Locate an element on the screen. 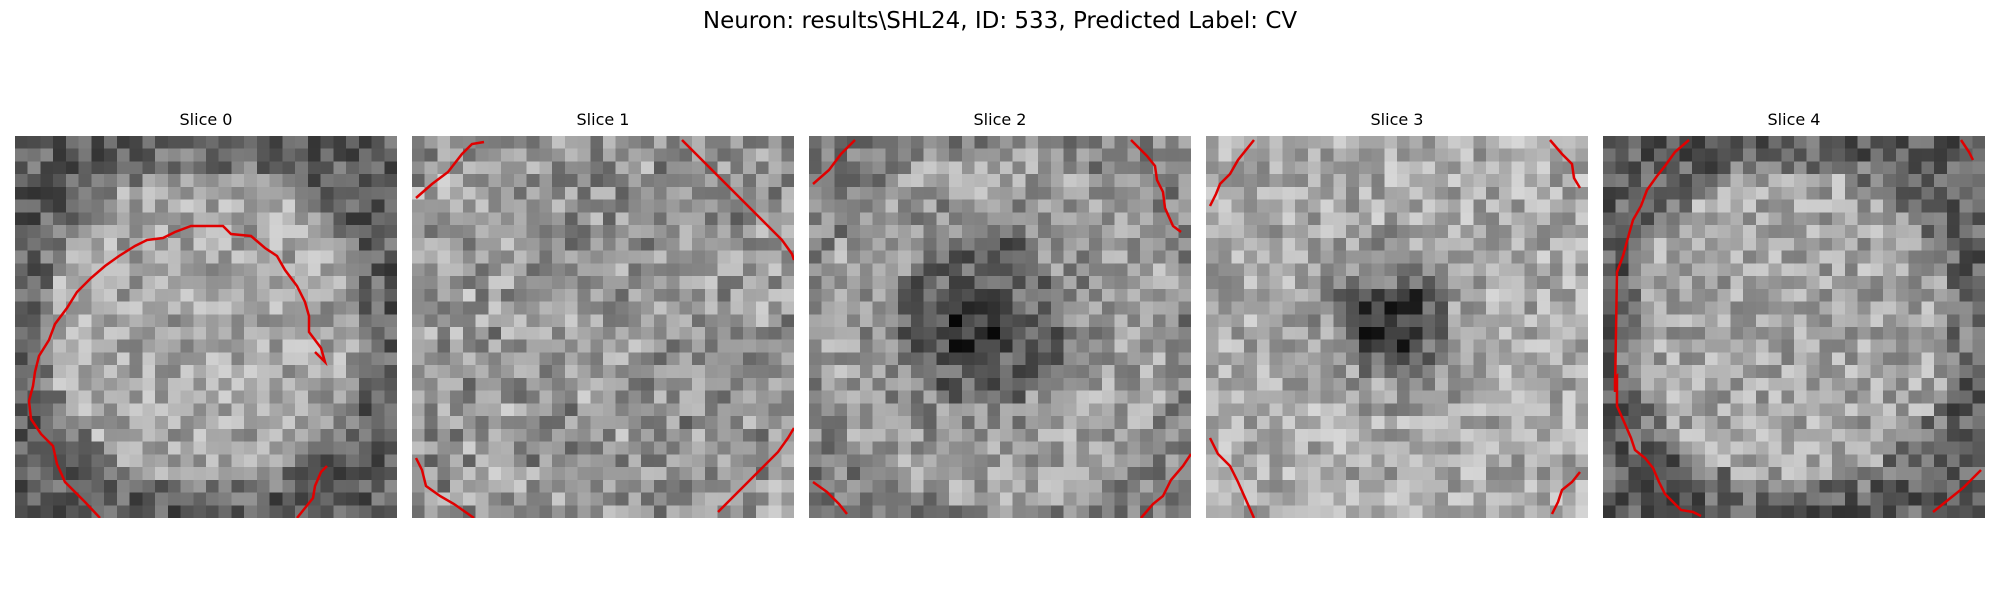  slice-panel-1: Slice 1 is located at coordinates (603, 312).